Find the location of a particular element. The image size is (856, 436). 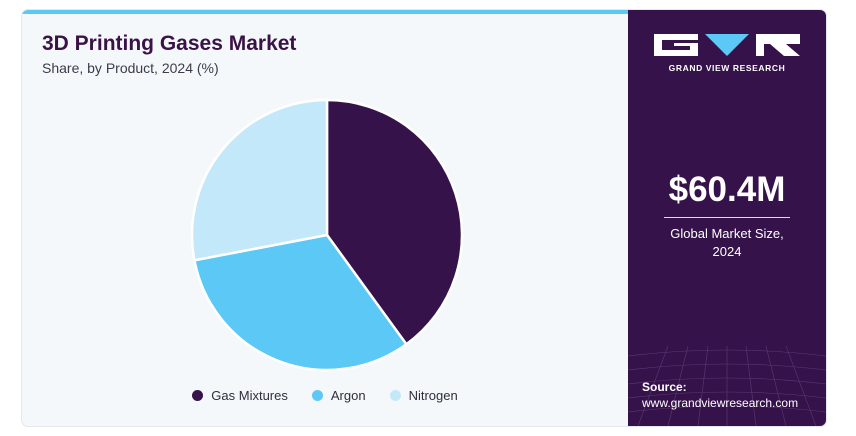

brand-name: GRAND VIEW RESEARCH is located at coordinates (727, 68).